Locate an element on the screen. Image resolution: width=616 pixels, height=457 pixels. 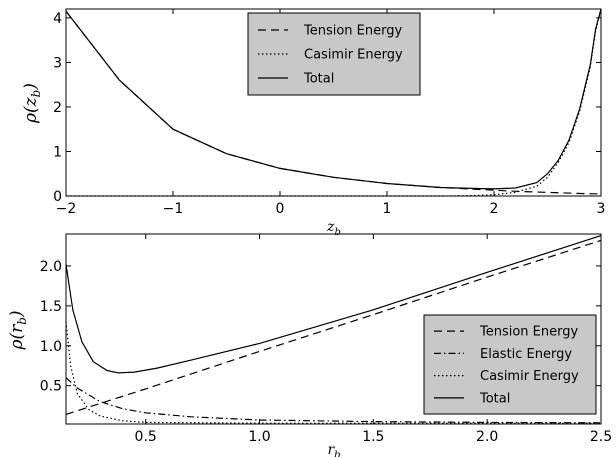
top-y-tick-label: 4 is located at coordinates (57, 19).